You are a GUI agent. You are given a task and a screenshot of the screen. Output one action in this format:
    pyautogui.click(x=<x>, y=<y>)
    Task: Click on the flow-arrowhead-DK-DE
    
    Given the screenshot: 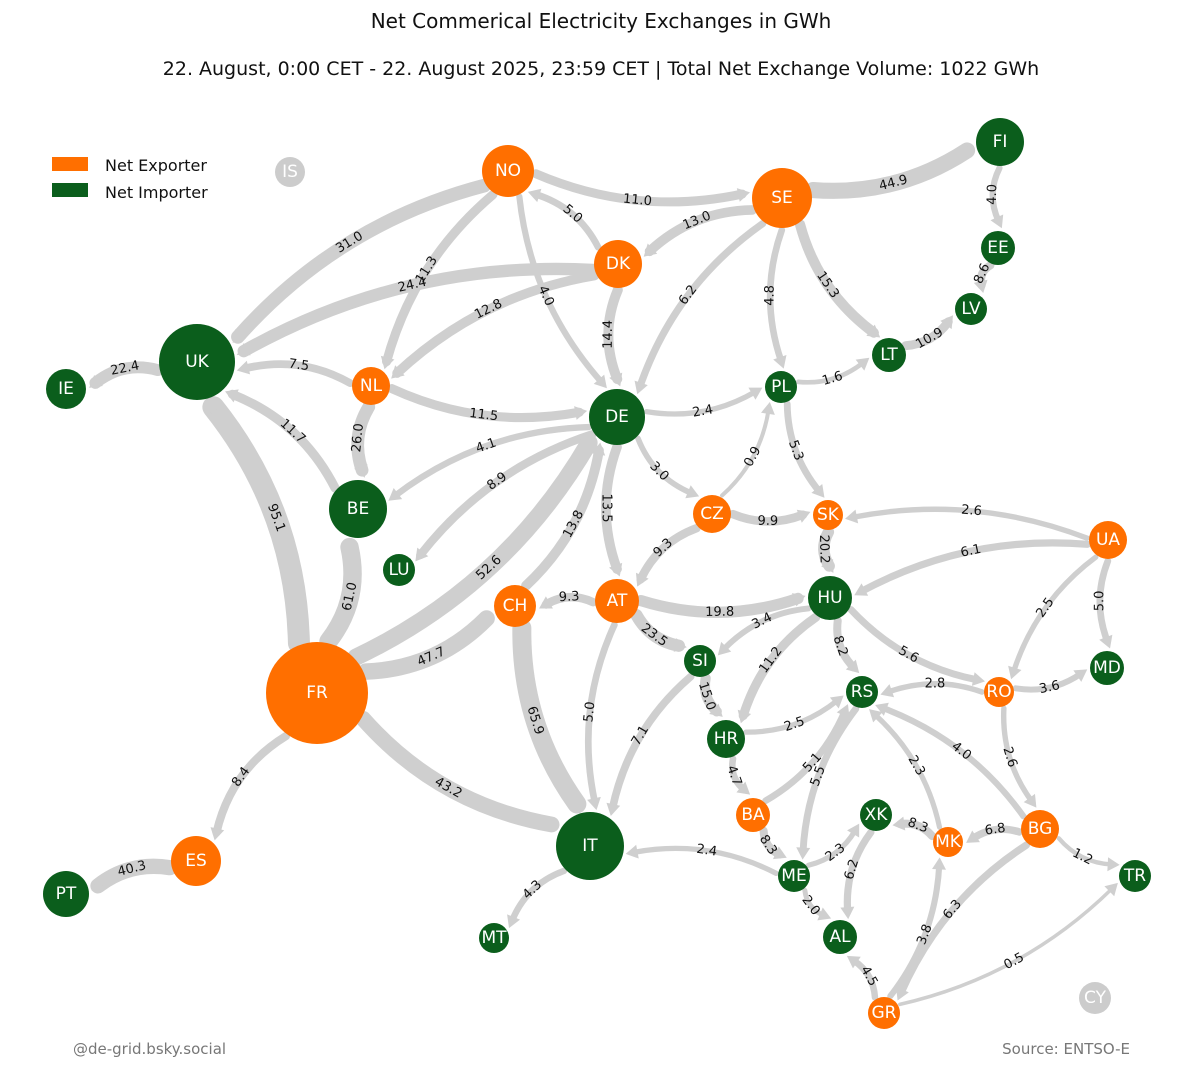 What is the action you would take?
    pyautogui.click(x=616, y=379)
    